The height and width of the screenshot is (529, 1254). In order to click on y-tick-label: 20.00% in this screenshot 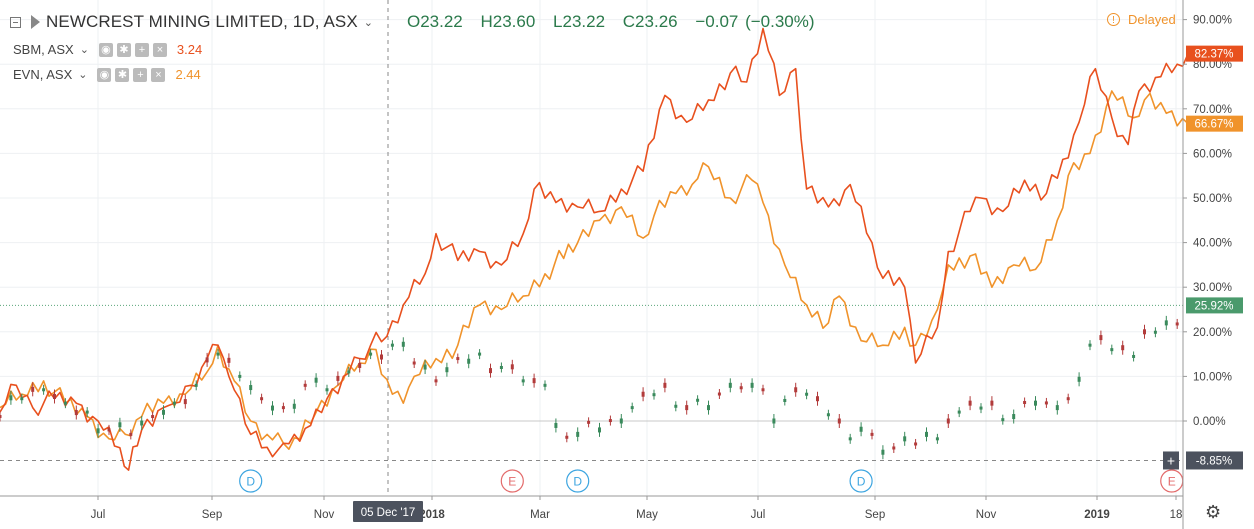, I will do `click(1212, 333)`.